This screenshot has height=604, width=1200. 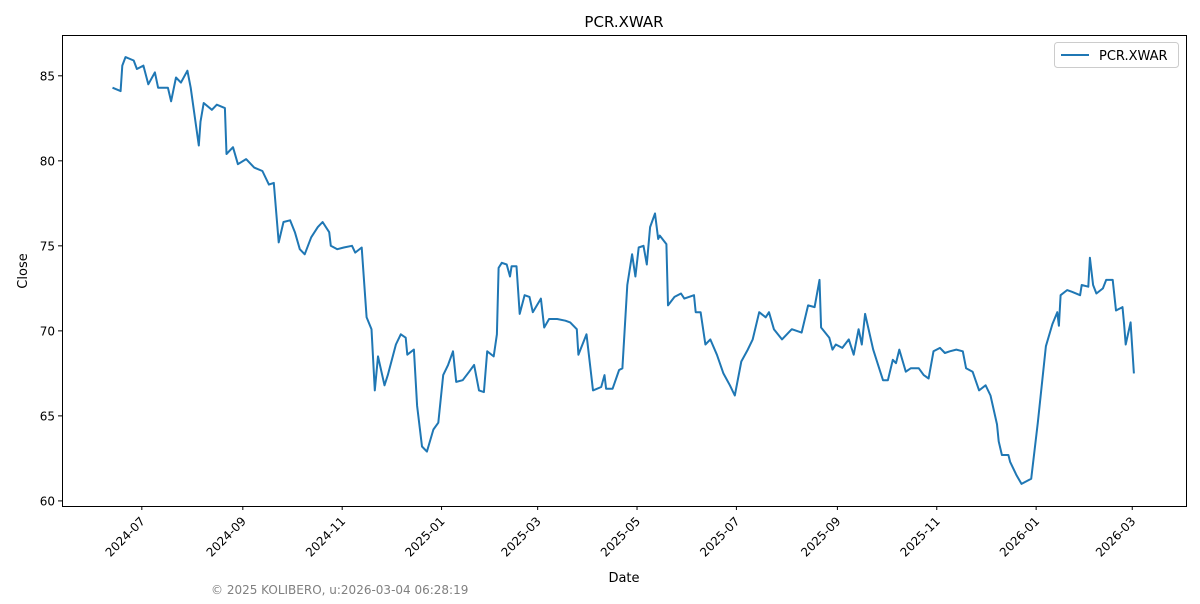 What do you see at coordinates (325, 536) in the screenshot?
I see `x-tick-label: 2024-11` at bounding box center [325, 536].